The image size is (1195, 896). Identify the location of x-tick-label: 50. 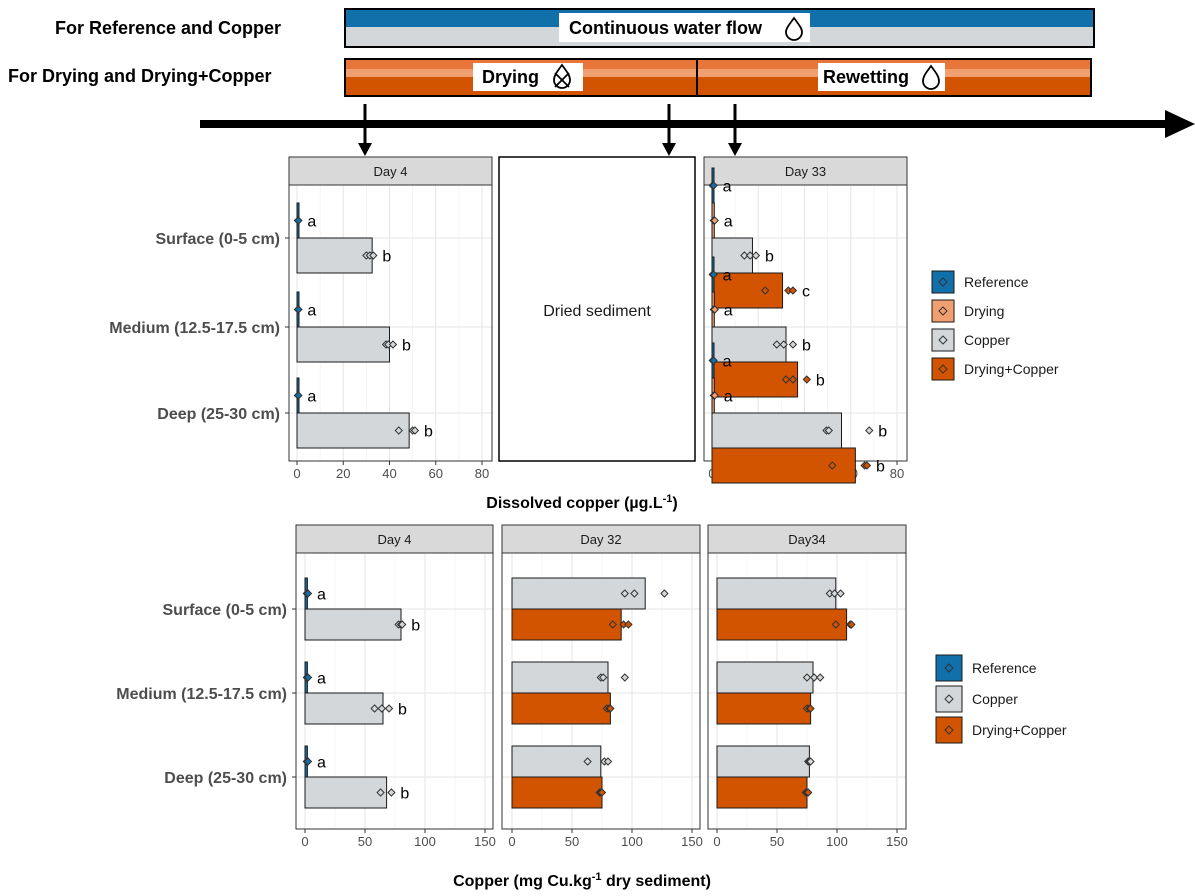
(365, 841).